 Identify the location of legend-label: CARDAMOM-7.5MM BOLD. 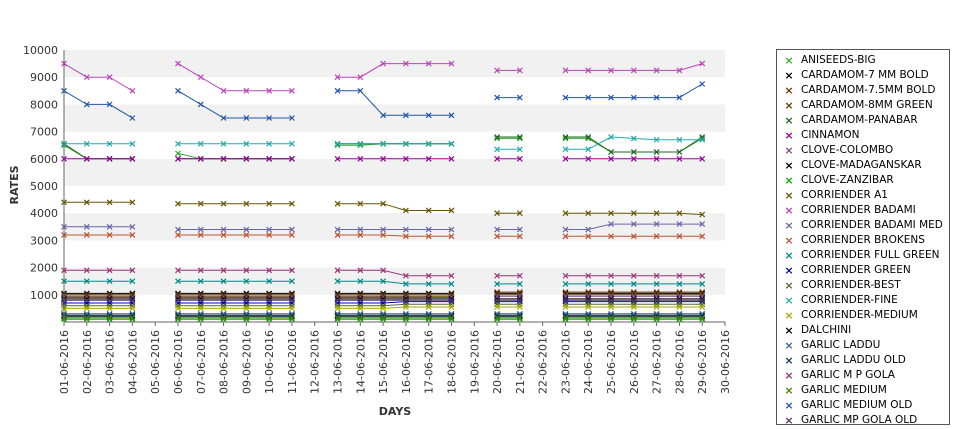
(868, 90).